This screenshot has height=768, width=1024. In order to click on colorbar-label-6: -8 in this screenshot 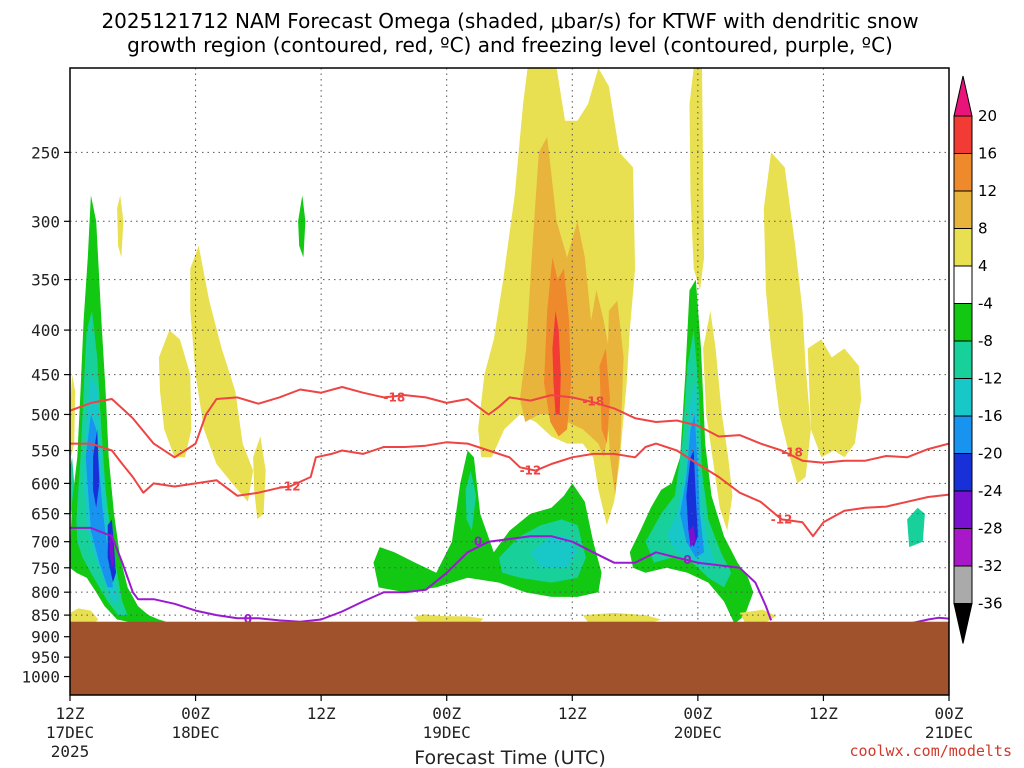, I will do `click(985, 341)`.